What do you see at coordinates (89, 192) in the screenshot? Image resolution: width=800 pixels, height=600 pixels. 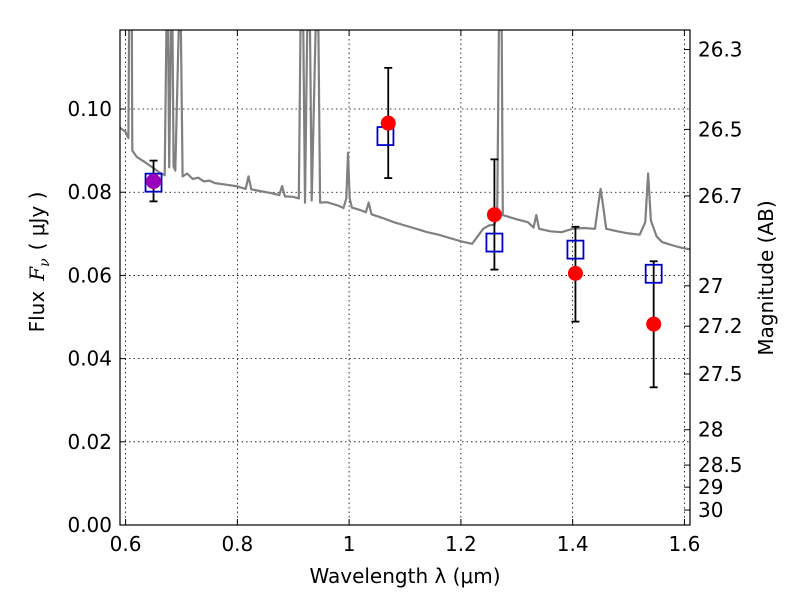 I see `y-tick-label: 0.08` at bounding box center [89, 192].